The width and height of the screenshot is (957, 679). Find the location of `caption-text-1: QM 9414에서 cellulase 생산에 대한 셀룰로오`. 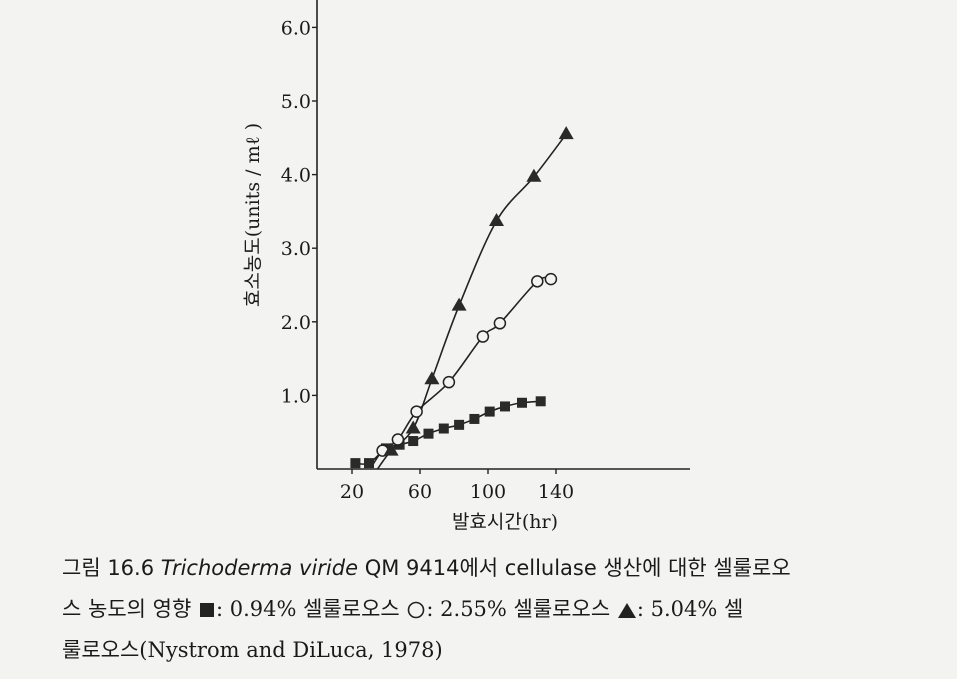

caption-text-1: QM 9414에서 cellulase 생산에 대한 셀룰로오 is located at coordinates (577, 568).